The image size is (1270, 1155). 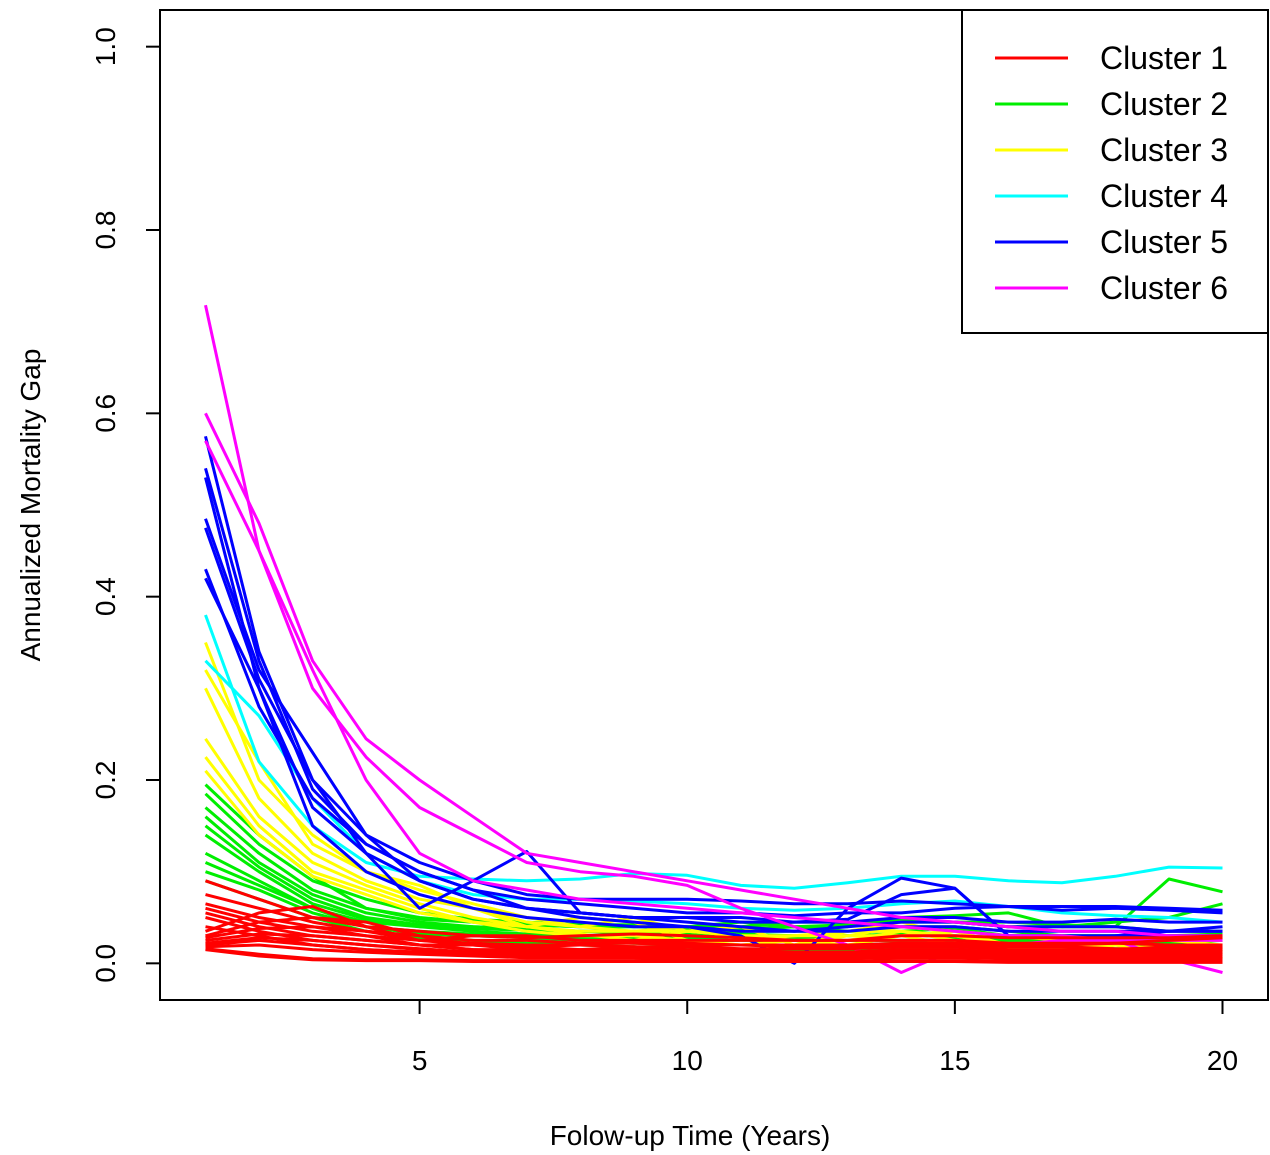 What do you see at coordinates (105, 413) in the screenshot?
I see `y-tick-label: 0.6` at bounding box center [105, 413].